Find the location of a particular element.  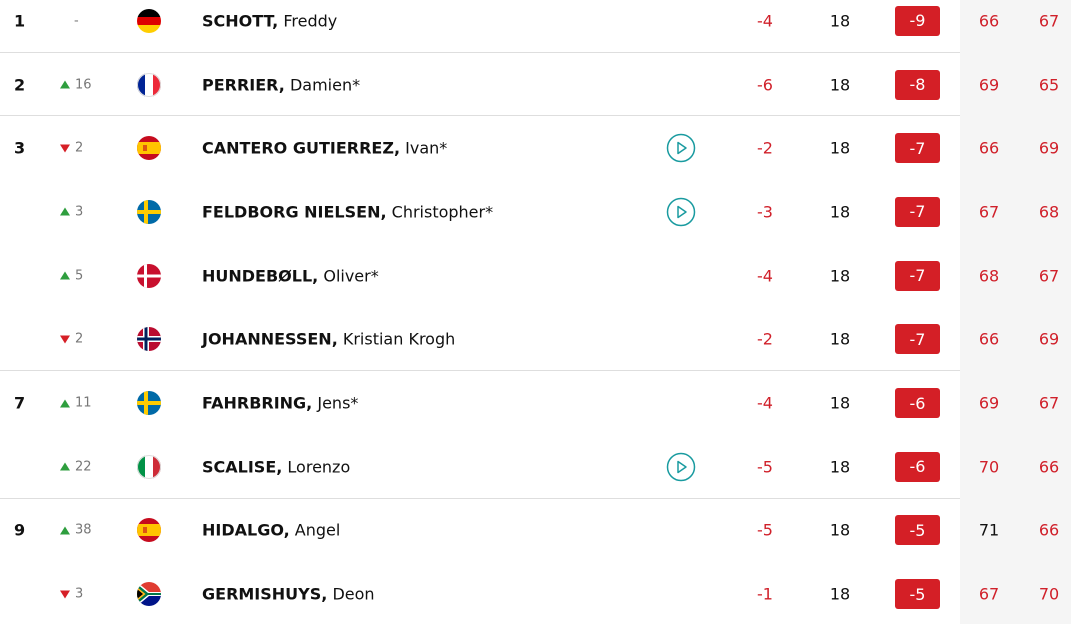

player-name: FAHRBRING, Jens* is located at coordinates (280, 403).